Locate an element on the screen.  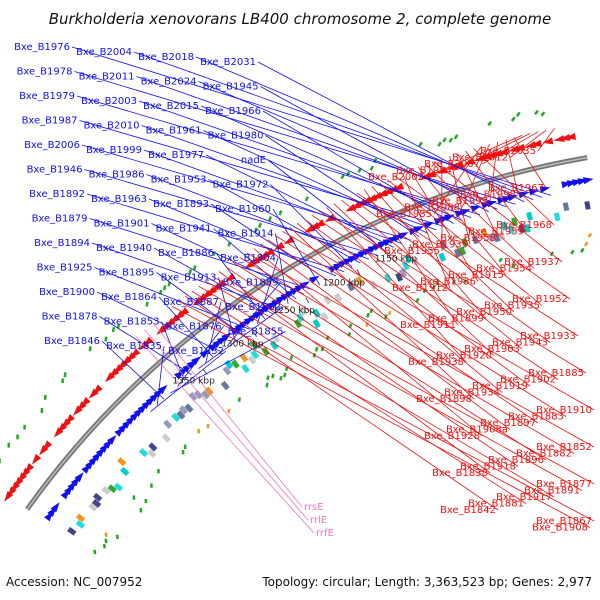
minus-strand-gene-label: Bxe_B2007 is located at coordinates (452, 164).